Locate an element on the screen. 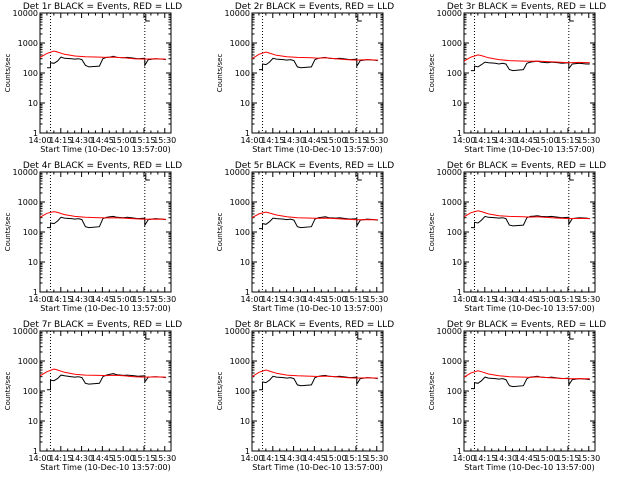 This screenshot has height=485, width=640. chart-title: Det 4r BLACK = Events, RED = LLD is located at coordinates (102, 166).